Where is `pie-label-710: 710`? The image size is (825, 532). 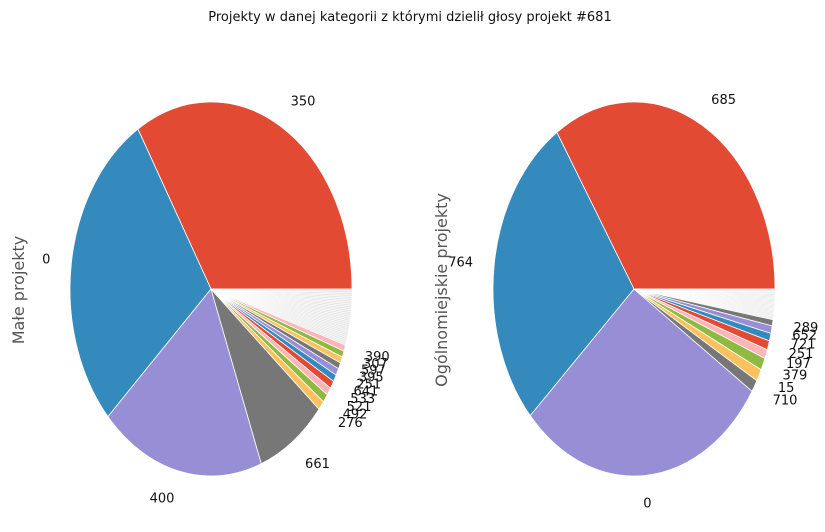
pie-label-710: 710 is located at coordinates (785, 401).